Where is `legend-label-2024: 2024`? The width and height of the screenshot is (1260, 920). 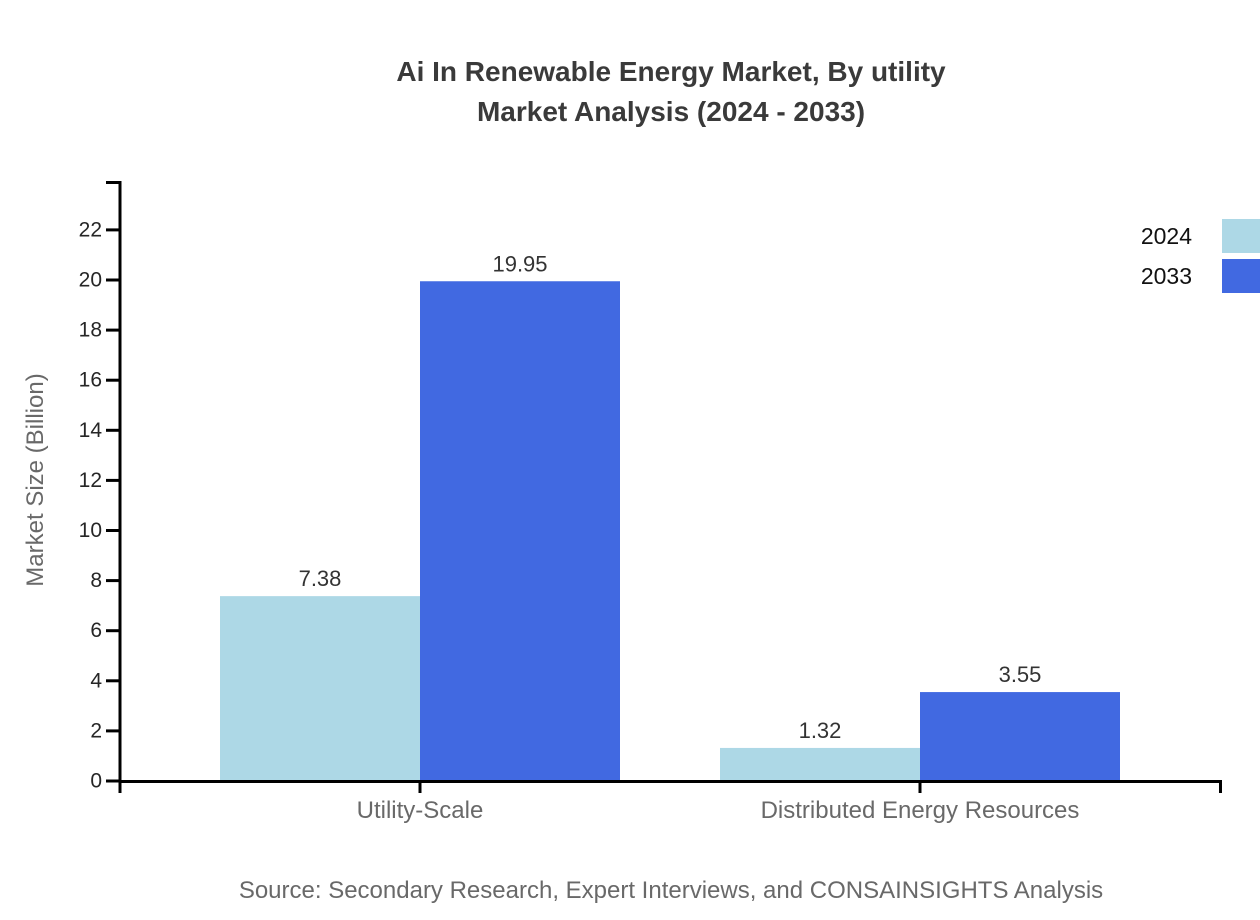 legend-label-2024: 2024 is located at coordinates (1166, 235).